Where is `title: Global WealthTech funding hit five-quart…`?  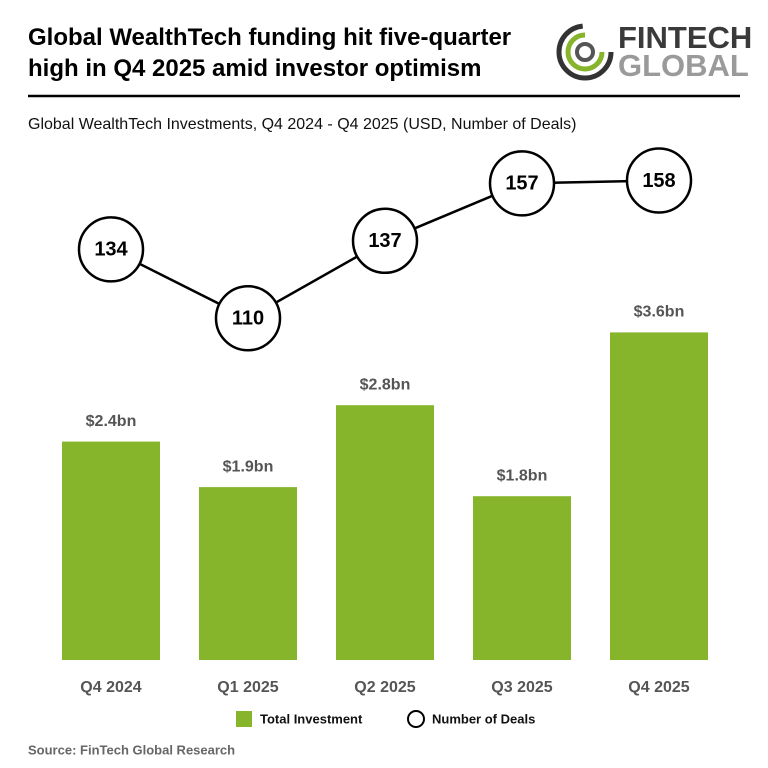 title: Global WealthTech funding hit five-quart… is located at coordinates (270, 53).